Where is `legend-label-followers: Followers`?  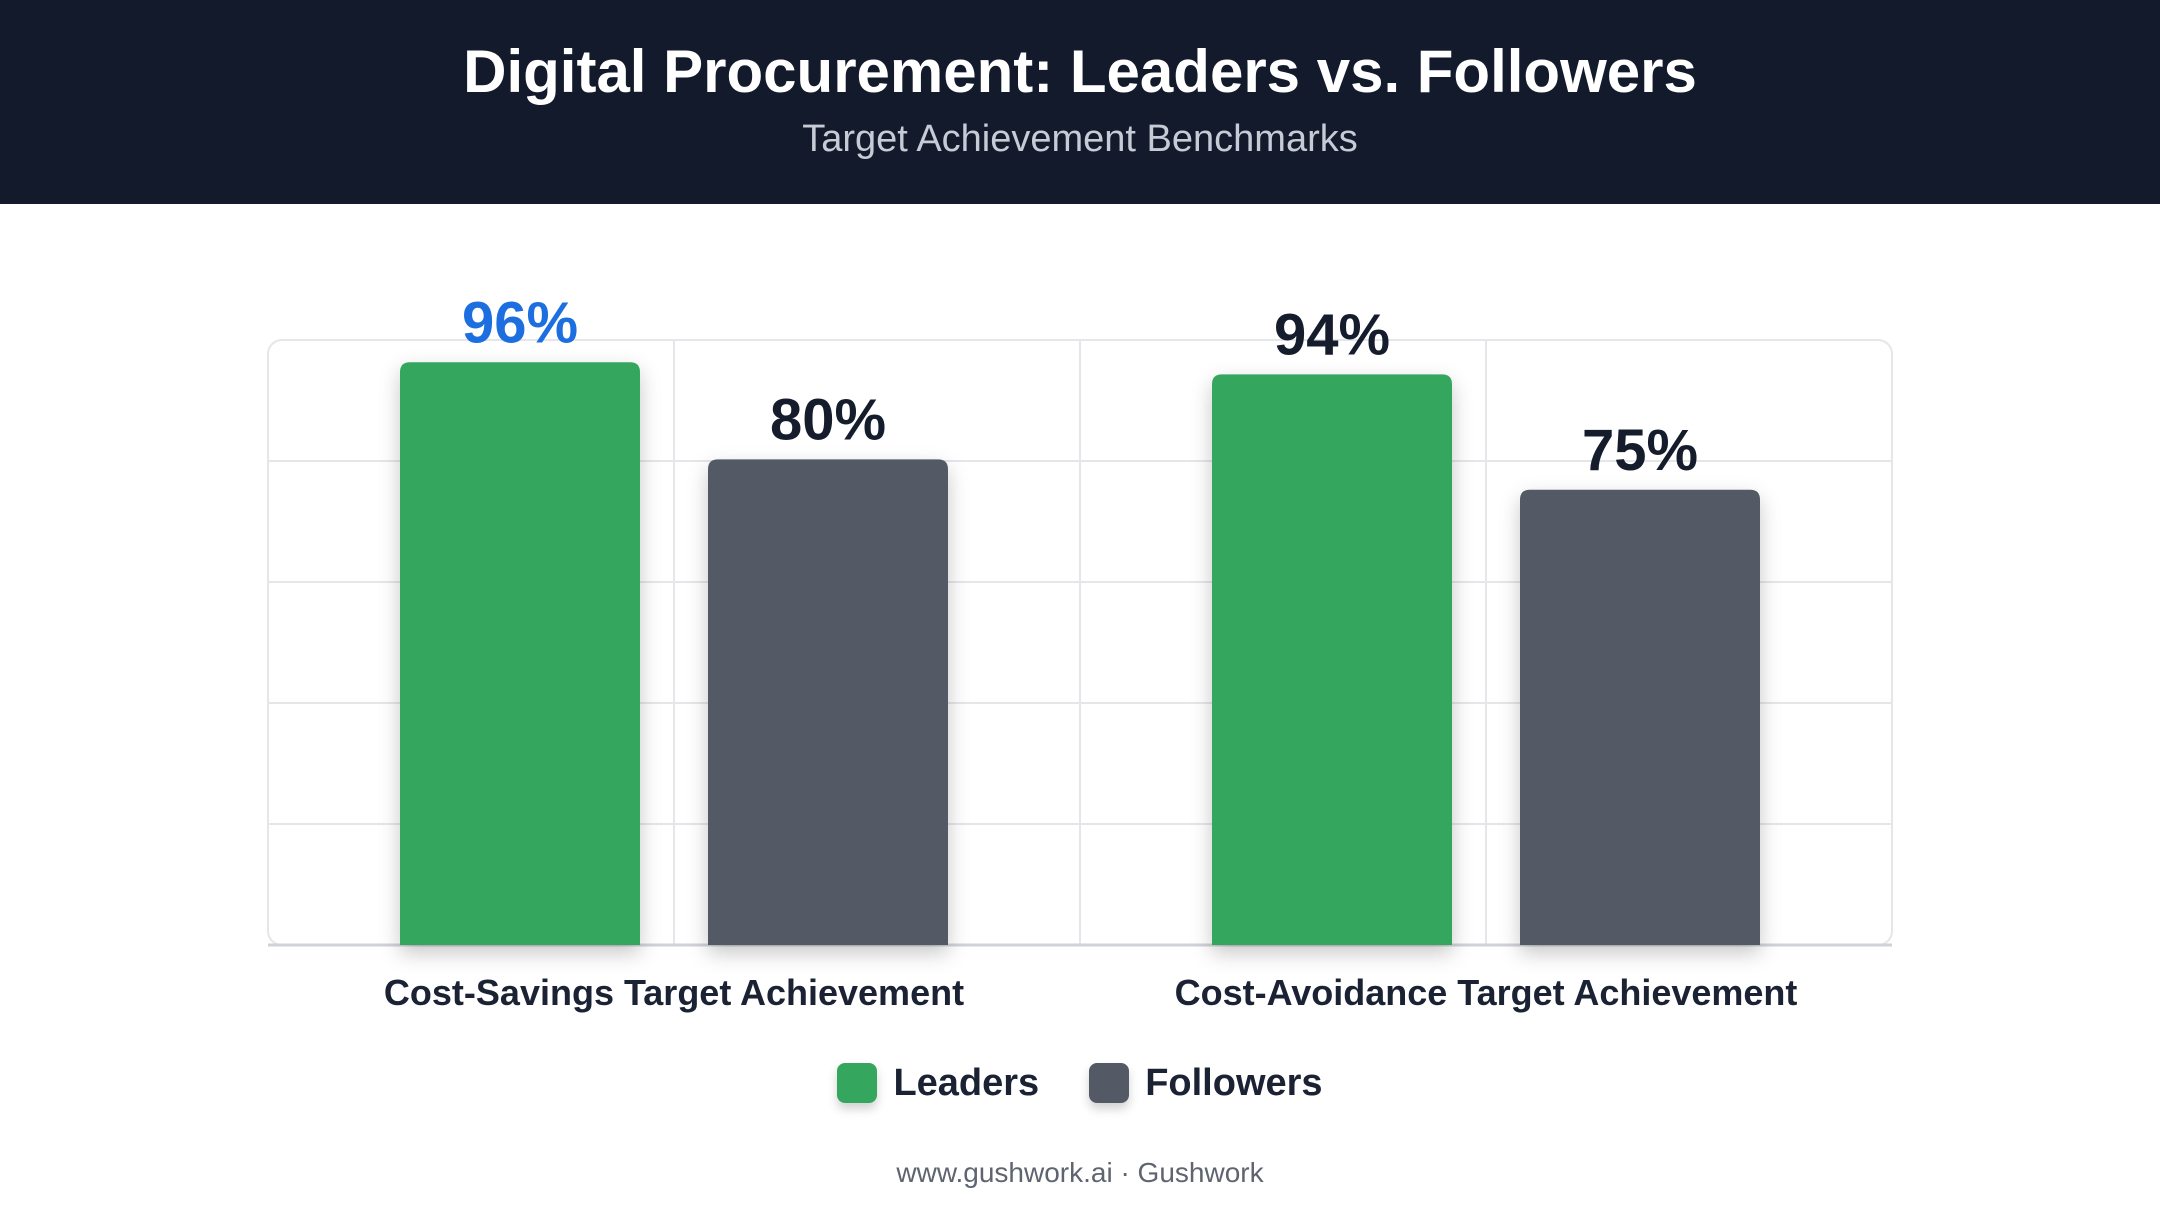
legend-label-followers: Followers is located at coordinates (1234, 1082).